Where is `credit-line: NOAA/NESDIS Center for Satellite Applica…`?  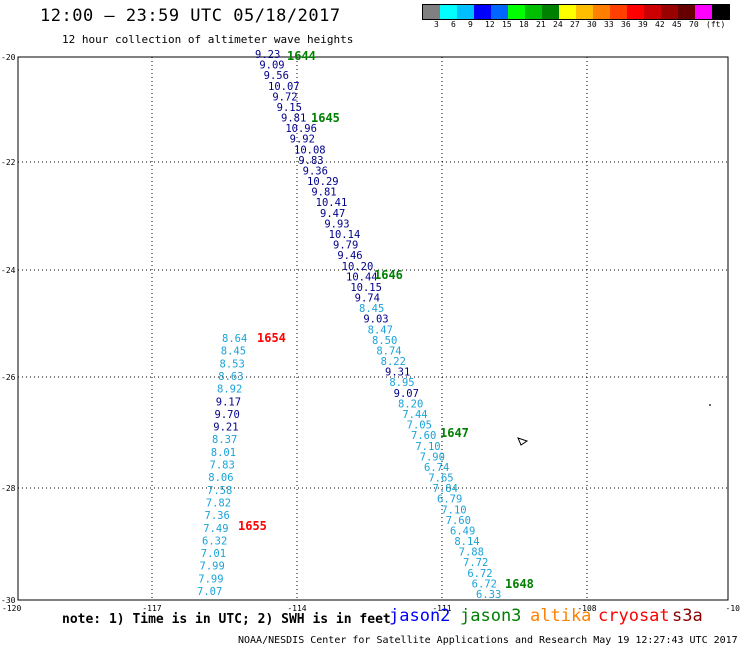
credit-line: NOAA/NESDIS Center for Satellite Applica… is located at coordinates (488, 640).